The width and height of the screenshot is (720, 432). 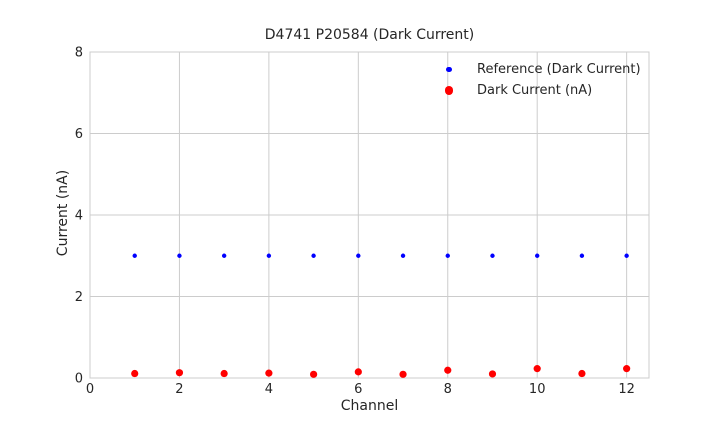 I want to click on legend-label-reference: Reference (Dark Current), so click(x=559, y=69).